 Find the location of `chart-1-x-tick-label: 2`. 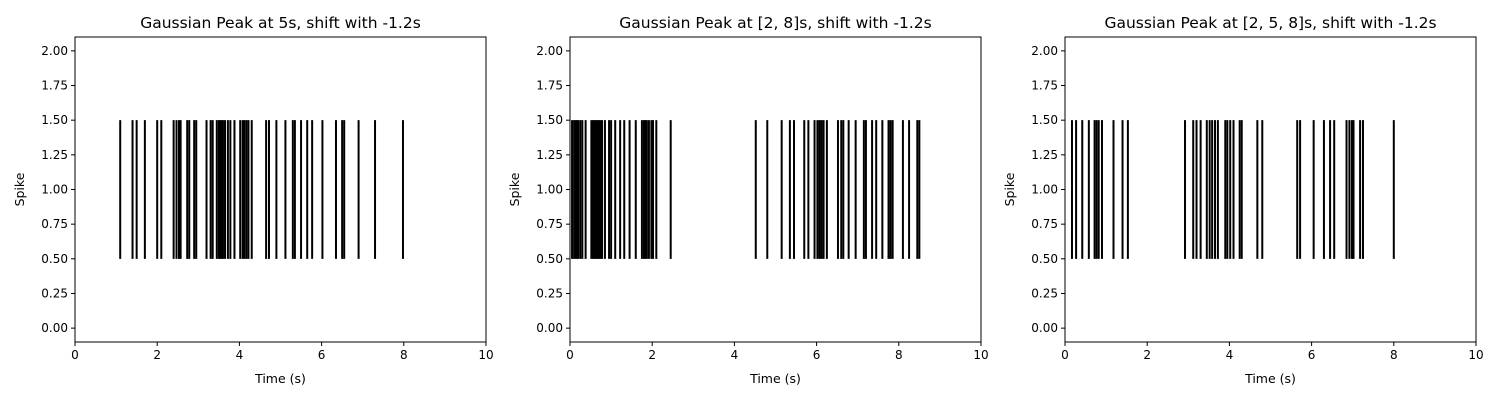

chart-1-x-tick-label: 2 is located at coordinates (157, 355).